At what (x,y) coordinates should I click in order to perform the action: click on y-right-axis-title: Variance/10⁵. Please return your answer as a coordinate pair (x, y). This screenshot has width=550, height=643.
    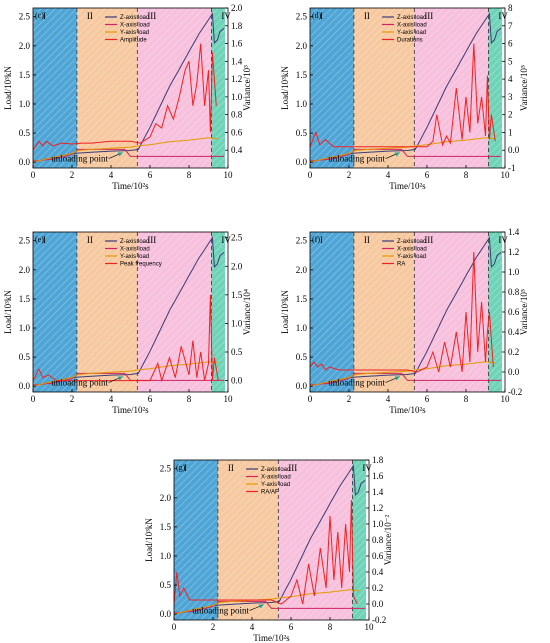
    Looking at the image, I should click on (524, 88).